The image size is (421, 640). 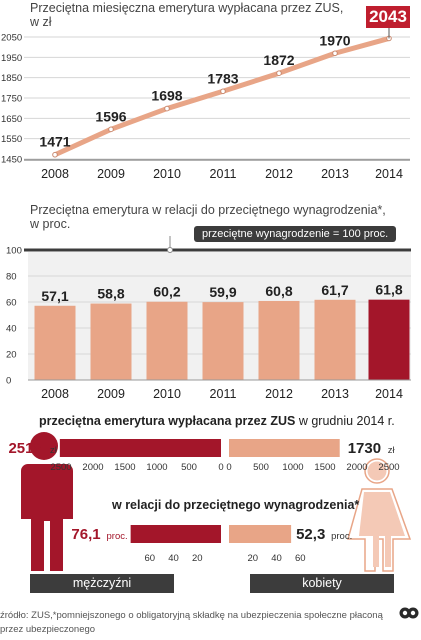 What do you see at coordinates (11, 119) in the screenshot?
I see `line-ytick-label: 1650` at bounding box center [11, 119].